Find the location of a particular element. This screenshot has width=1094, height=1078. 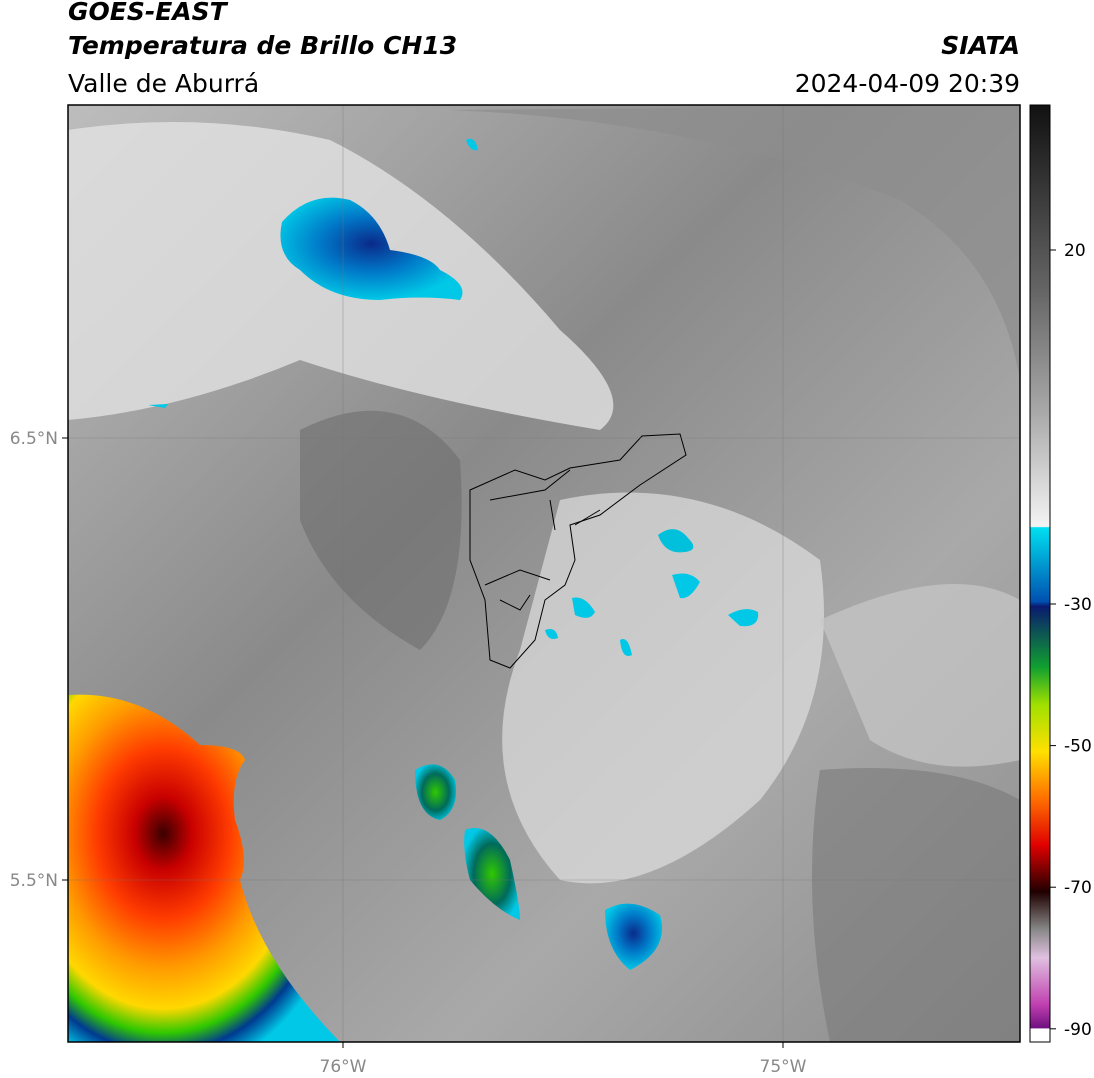

source: SIATA is located at coordinates (980, 45).